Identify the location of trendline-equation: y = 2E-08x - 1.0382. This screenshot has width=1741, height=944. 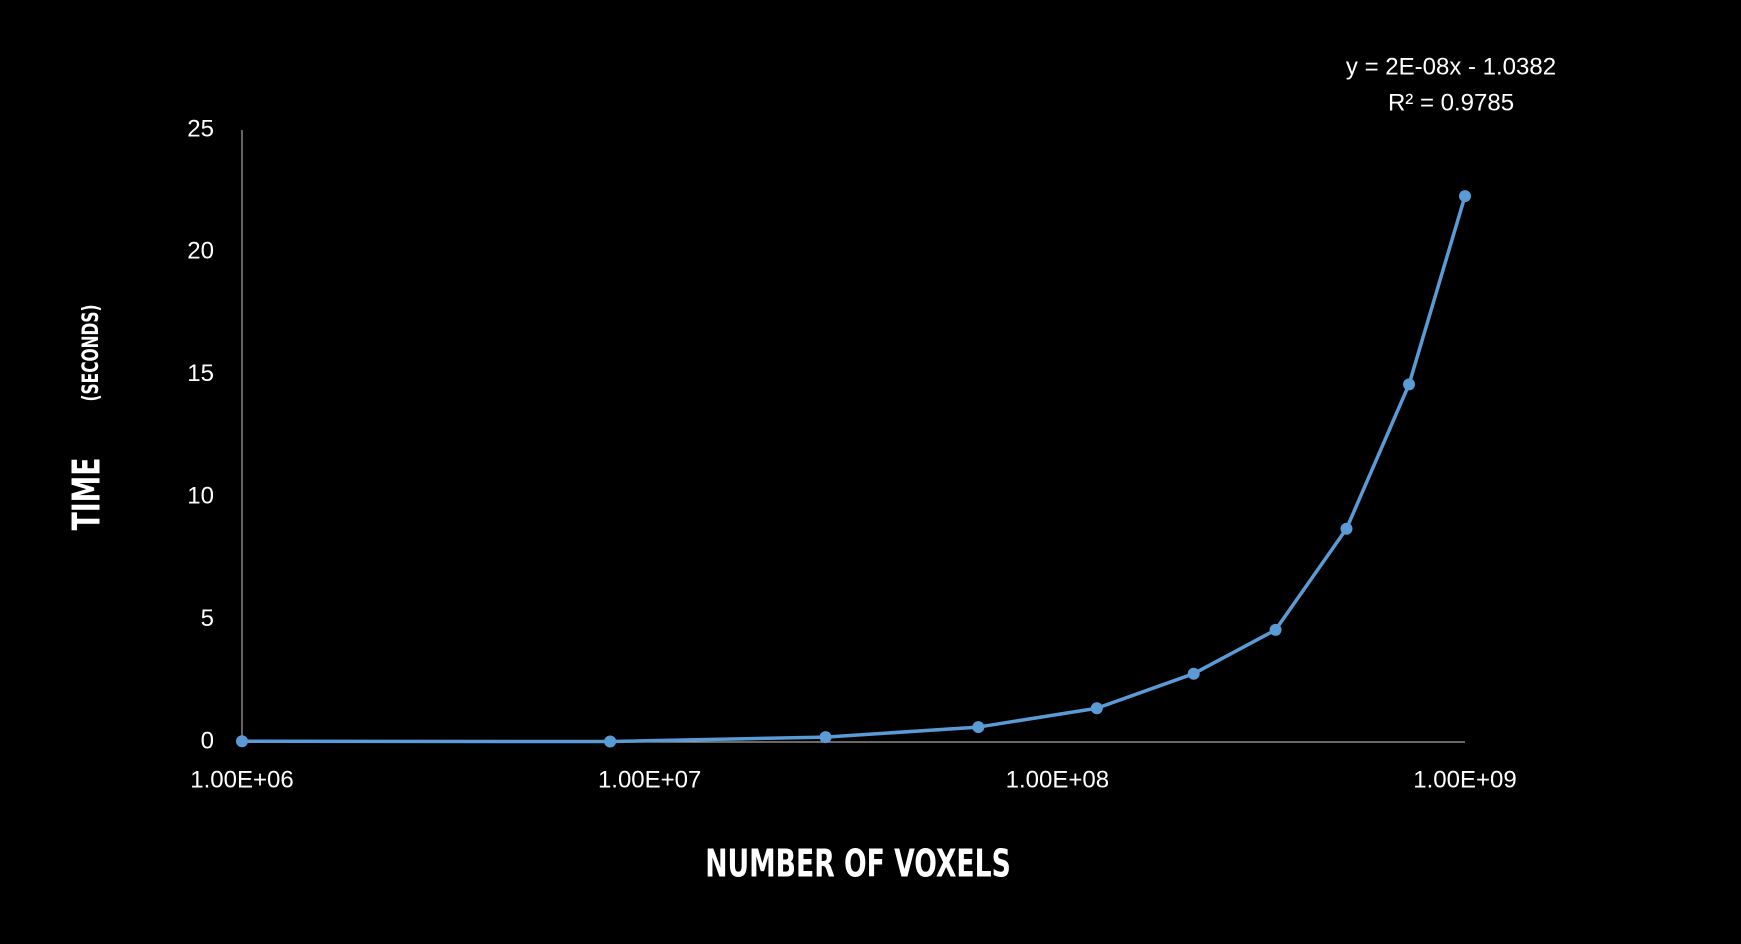
(1451, 66).